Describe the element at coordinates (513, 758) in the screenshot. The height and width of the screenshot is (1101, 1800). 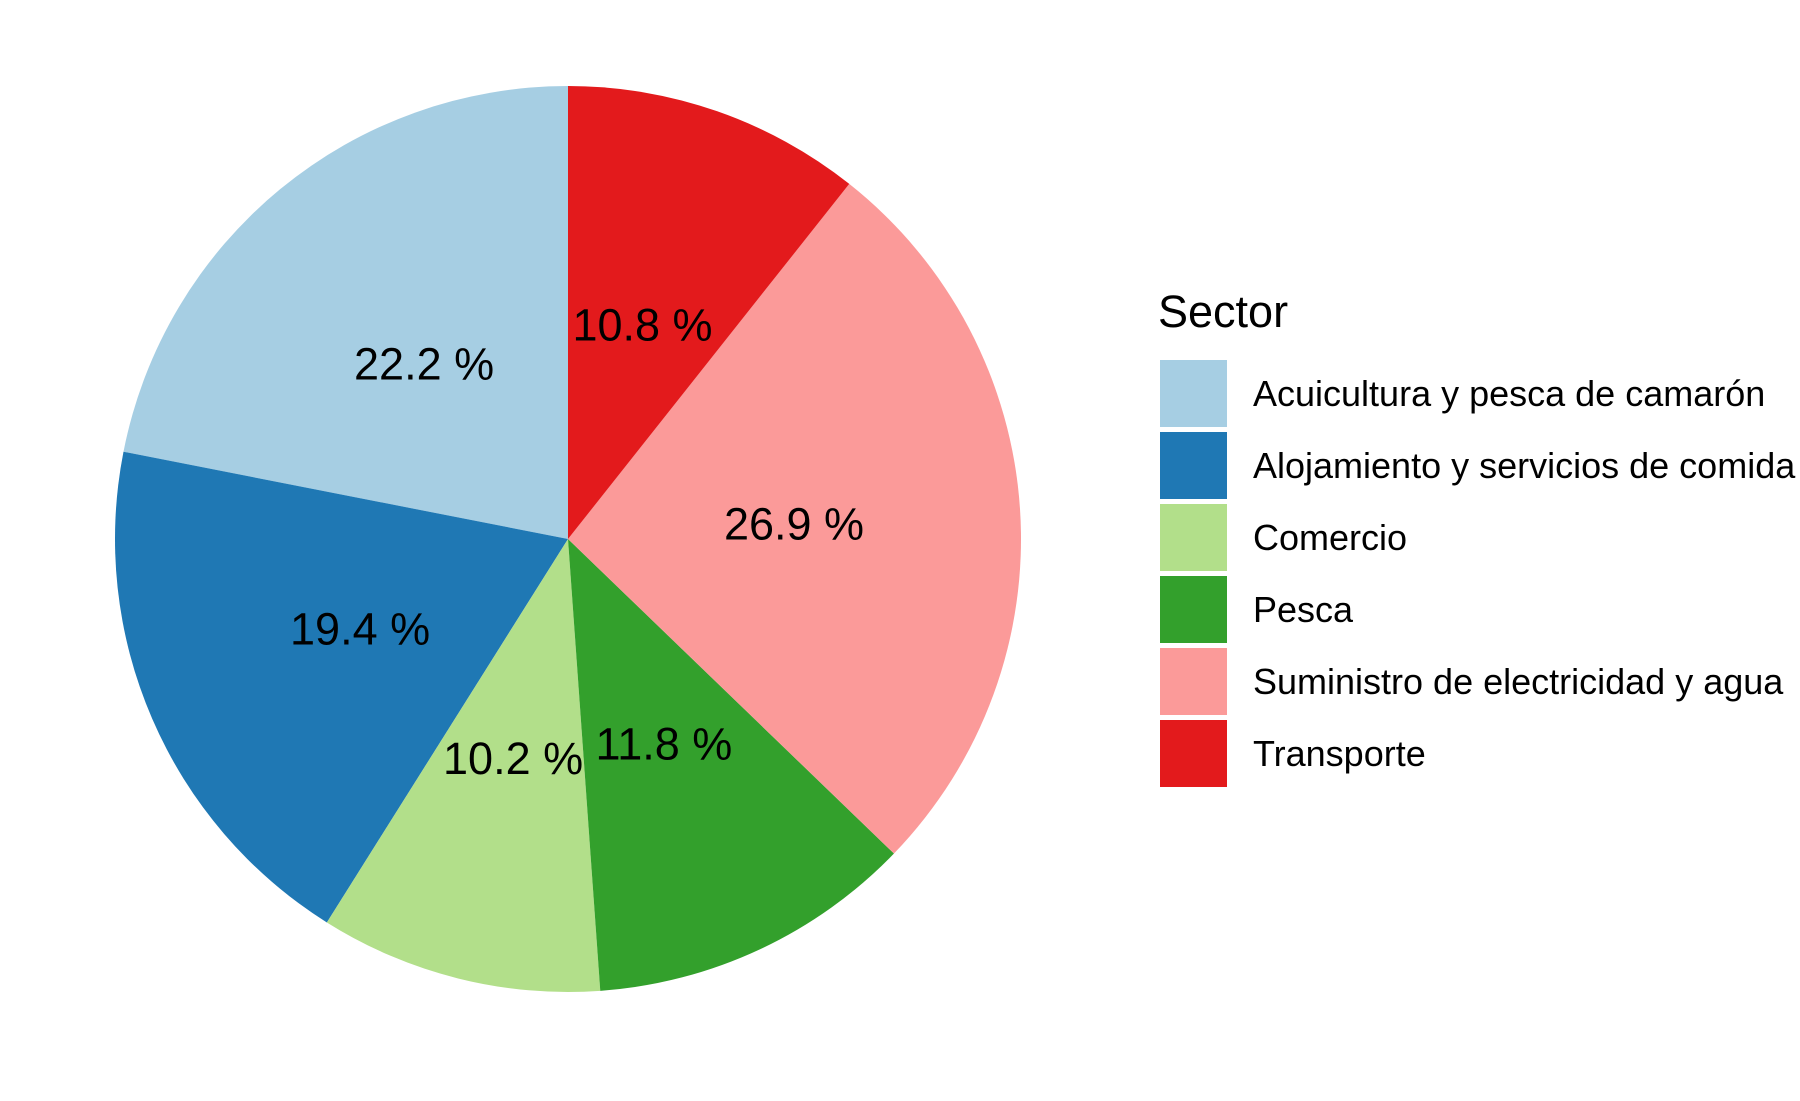
I see `slice-value-label-2: 10.2 %` at that location.